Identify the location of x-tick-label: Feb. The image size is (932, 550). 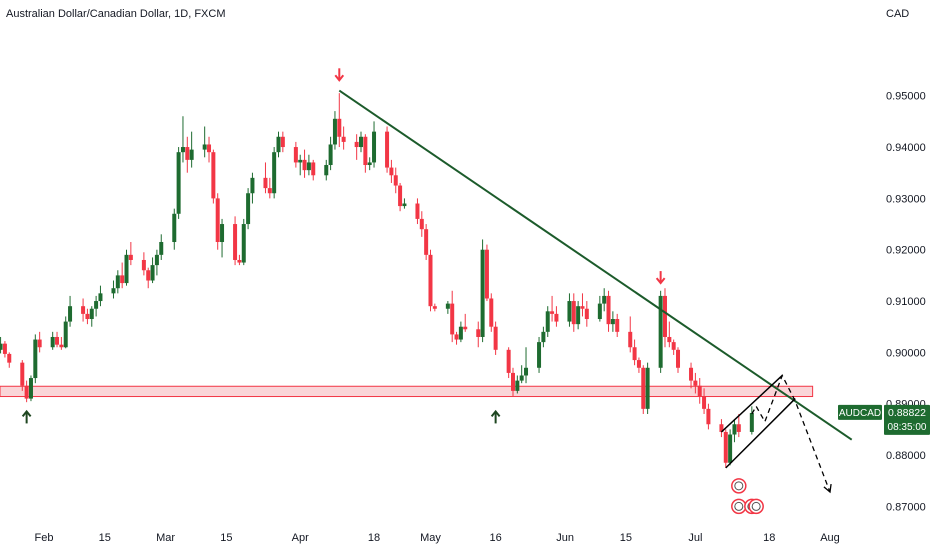
(44, 538).